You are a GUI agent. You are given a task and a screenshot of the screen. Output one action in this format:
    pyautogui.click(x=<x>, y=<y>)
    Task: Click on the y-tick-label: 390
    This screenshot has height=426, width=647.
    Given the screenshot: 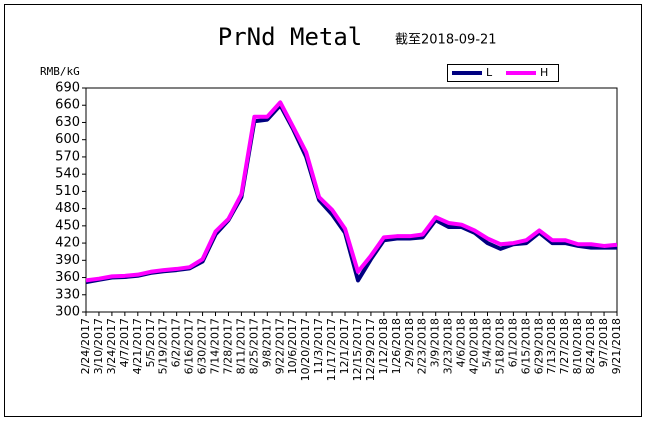 What is the action you would take?
    pyautogui.click(x=67, y=260)
    